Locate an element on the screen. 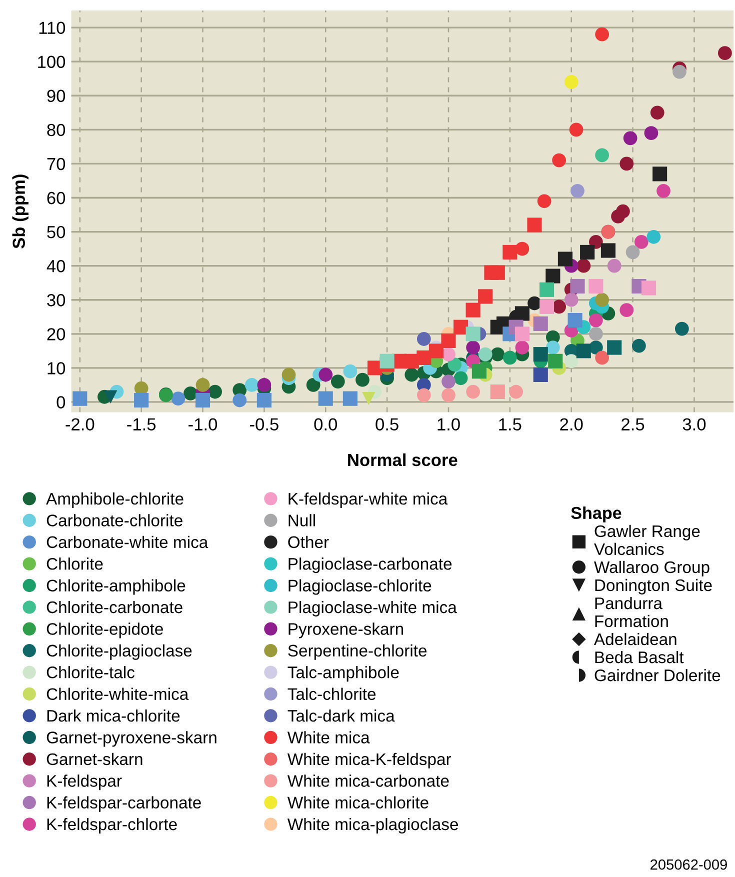 This screenshot has width=735, height=877. legend-label: White mica is located at coordinates (328, 737).